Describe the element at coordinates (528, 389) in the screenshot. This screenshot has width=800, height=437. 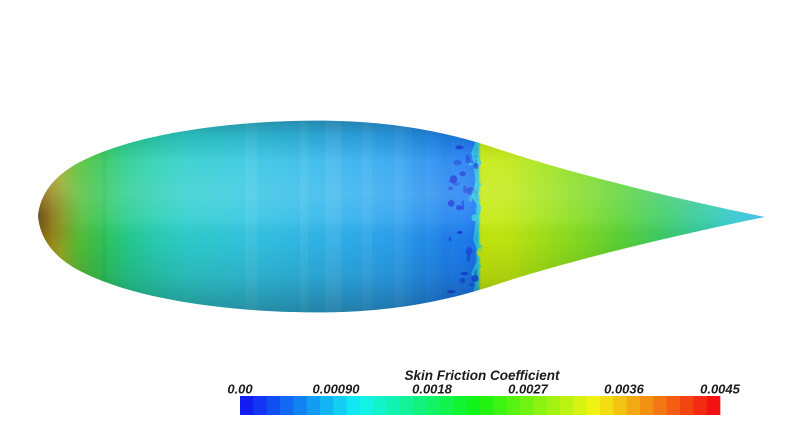
I see `colorbar-tick-label: 0.0027` at that location.